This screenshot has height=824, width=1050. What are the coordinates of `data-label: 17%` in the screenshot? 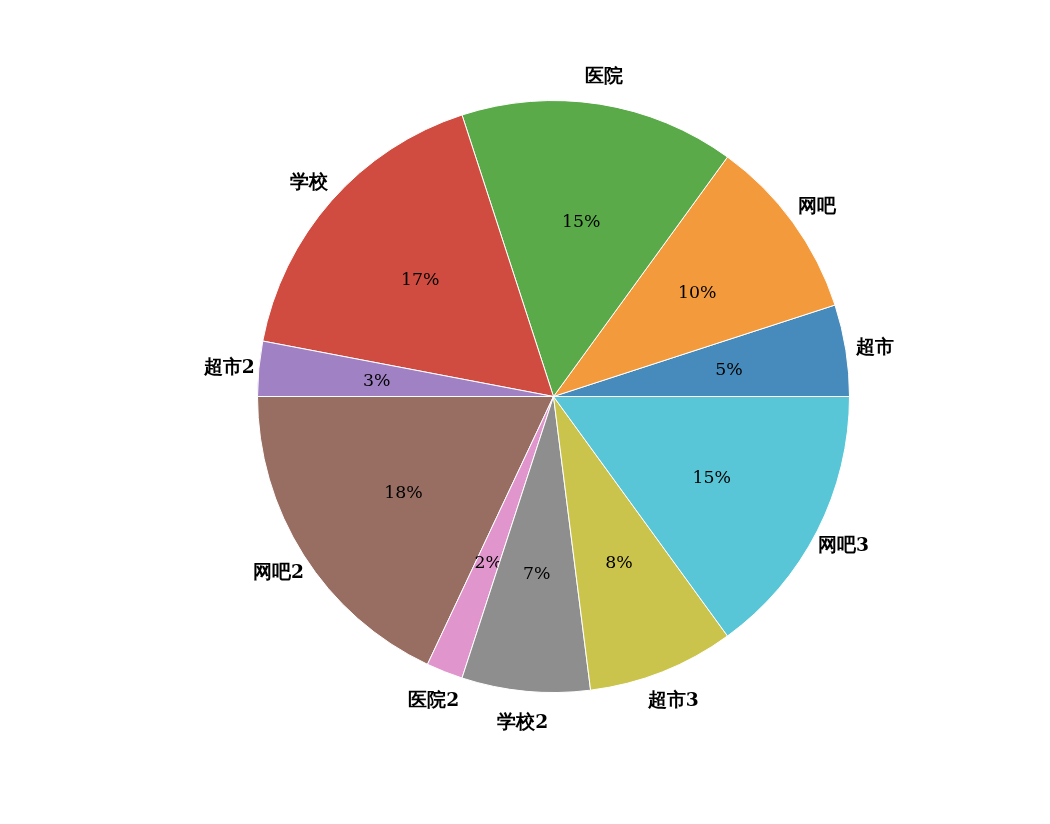 It's located at (420, 279).